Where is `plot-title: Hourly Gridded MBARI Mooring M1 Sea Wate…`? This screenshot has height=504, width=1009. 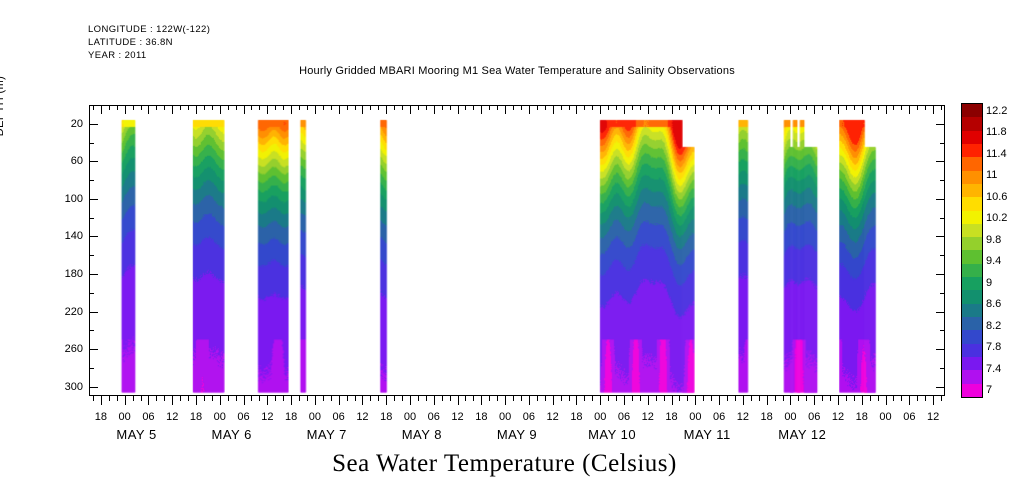
plot-title: Hourly Gridded MBARI Mooring M1 Sea Wate… is located at coordinates (517, 71).